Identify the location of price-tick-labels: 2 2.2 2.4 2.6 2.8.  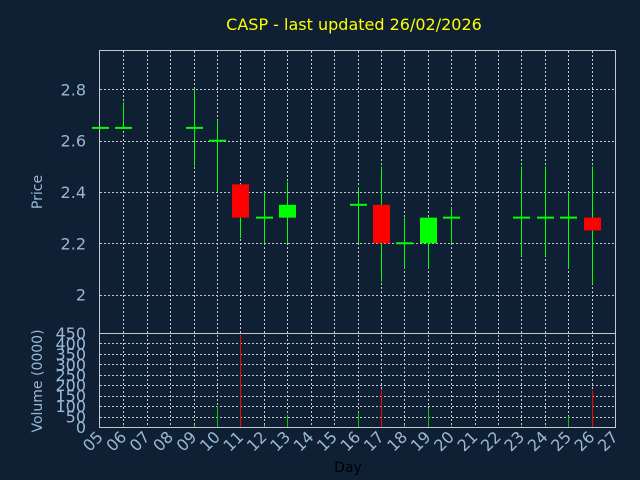
(73, 192).